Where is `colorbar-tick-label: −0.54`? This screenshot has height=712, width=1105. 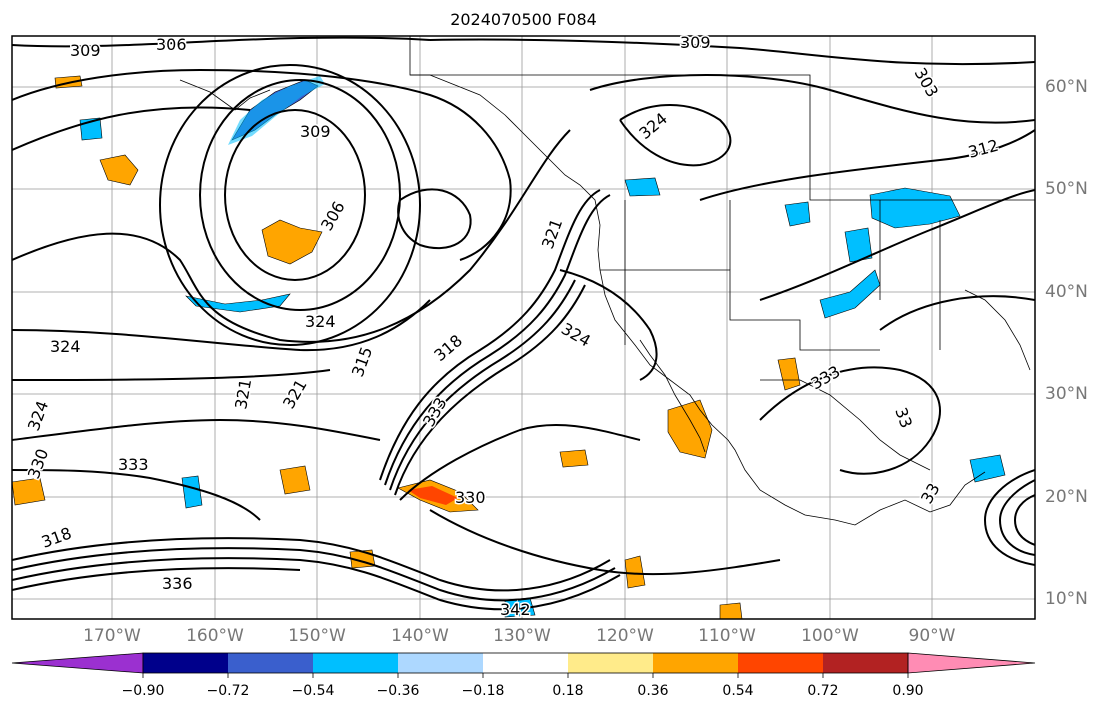 colorbar-tick-label: −0.54 is located at coordinates (313, 691).